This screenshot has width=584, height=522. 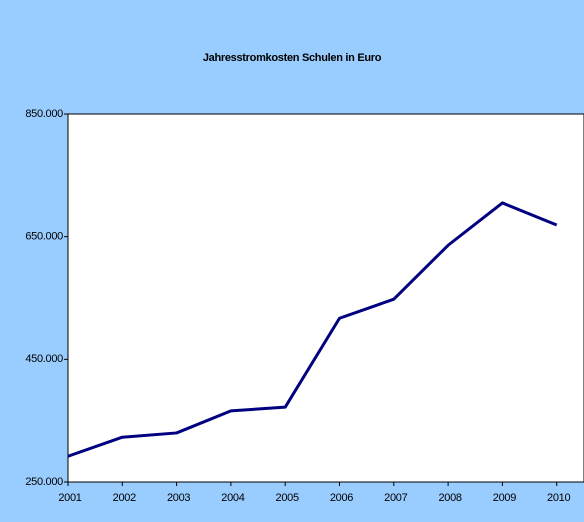 What do you see at coordinates (341, 498) in the screenshot?
I see `x-tick-label: 2006` at bounding box center [341, 498].